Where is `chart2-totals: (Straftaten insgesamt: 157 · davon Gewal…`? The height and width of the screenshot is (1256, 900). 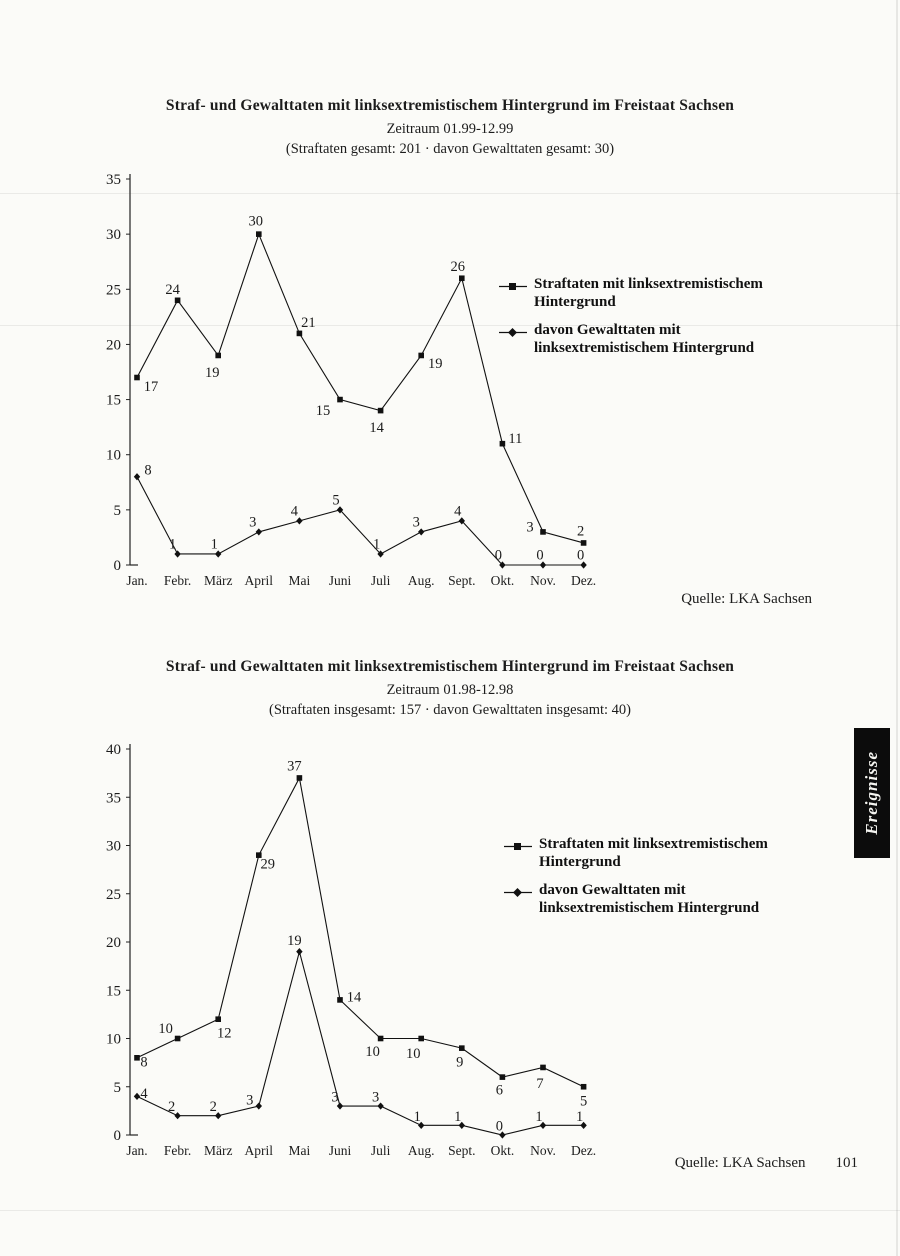 chart2-totals: (Straftaten insgesamt: 157 · davon Gewal… is located at coordinates (449, 710).